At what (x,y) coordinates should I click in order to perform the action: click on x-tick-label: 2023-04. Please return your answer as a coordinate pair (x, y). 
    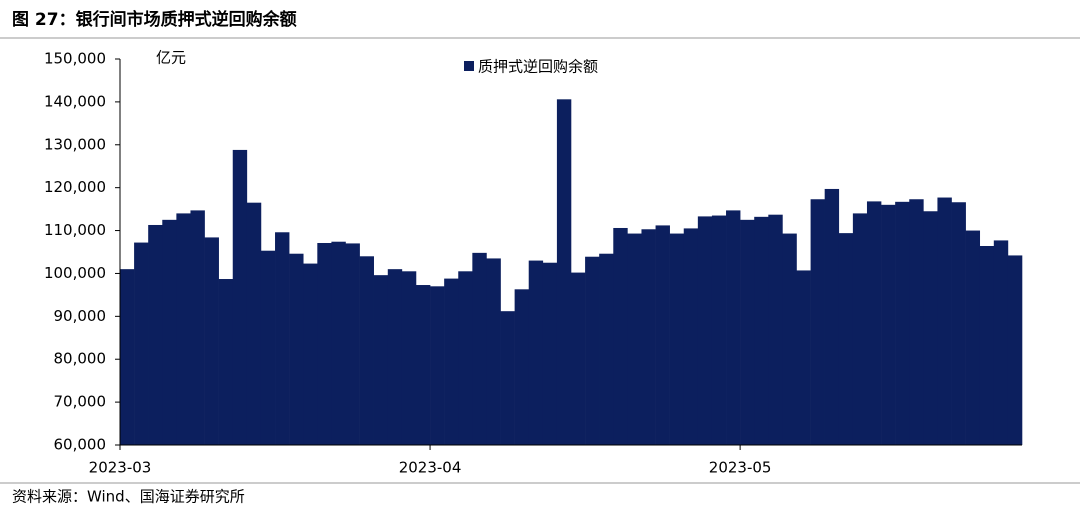
    Looking at the image, I should click on (430, 468).